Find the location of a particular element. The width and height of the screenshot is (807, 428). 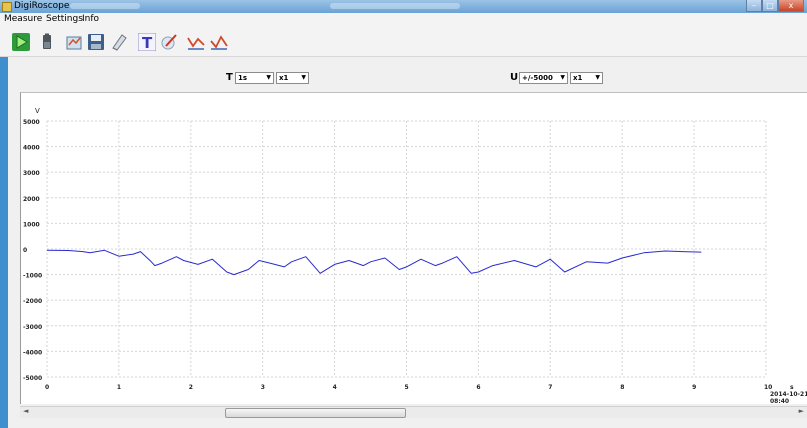

time-label: T is located at coordinates (229, 77).